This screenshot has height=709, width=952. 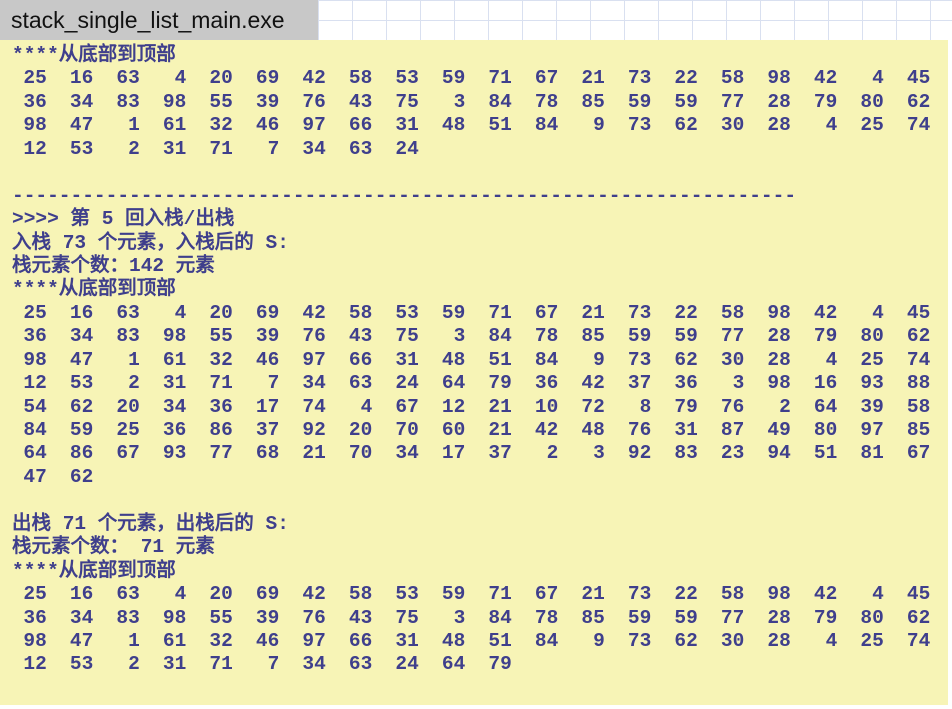 What do you see at coordinates (273, 148) in the screenshot?
I see `stack-value: 7` at bounding box center [273, 148].